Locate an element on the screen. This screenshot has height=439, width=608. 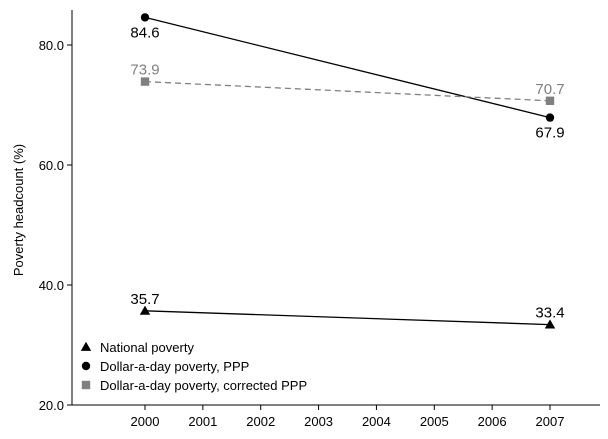
series-square: 73.9 70.7 is located at coordinates (347, 83).